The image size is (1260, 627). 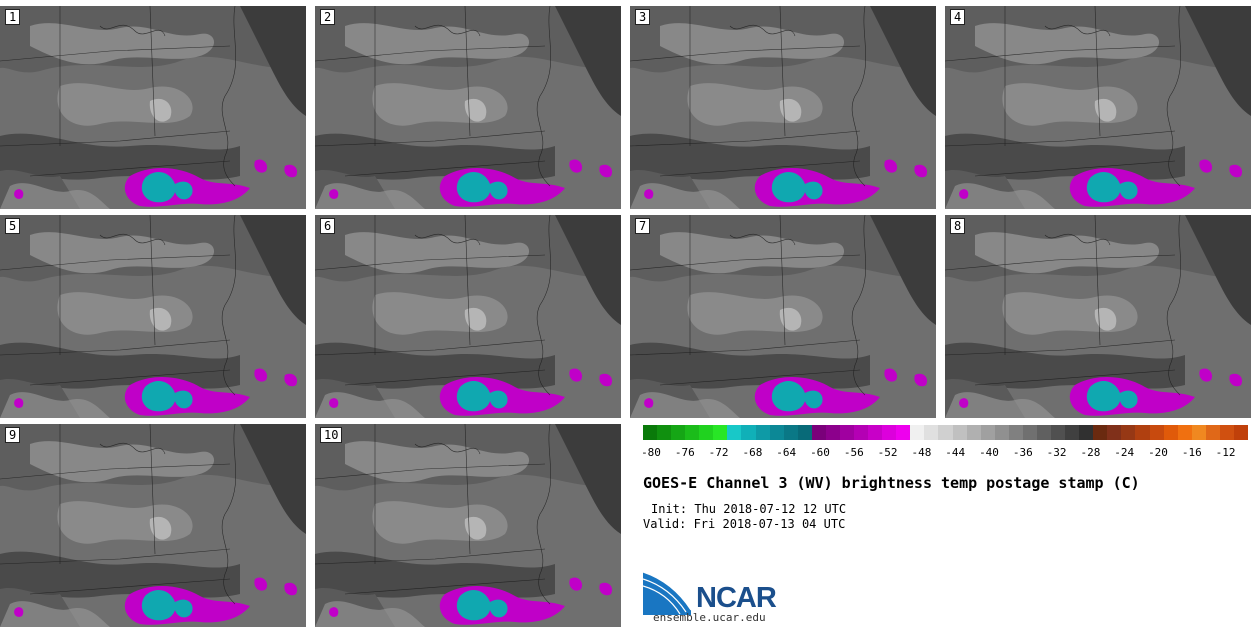 I want to click on colorbar-tick-label: -76, so click(x=684, y=452).